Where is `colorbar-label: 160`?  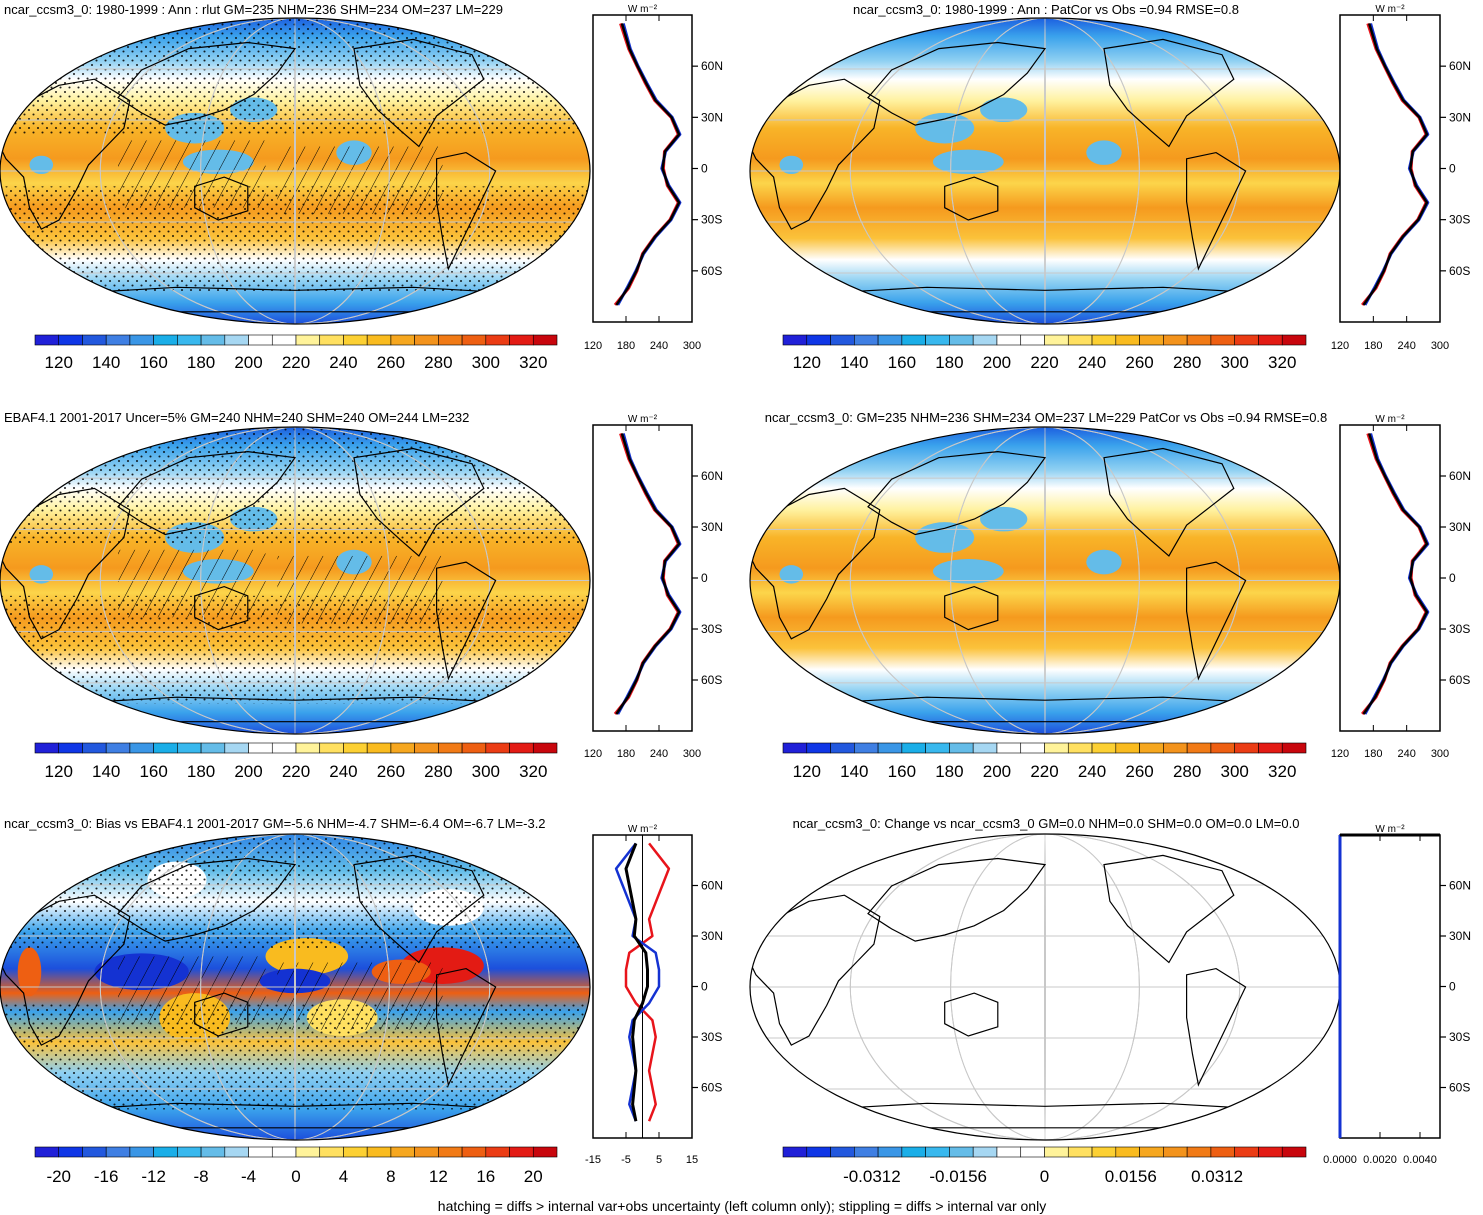 colorbar-label: 160 is located at coordinates (153, 771).